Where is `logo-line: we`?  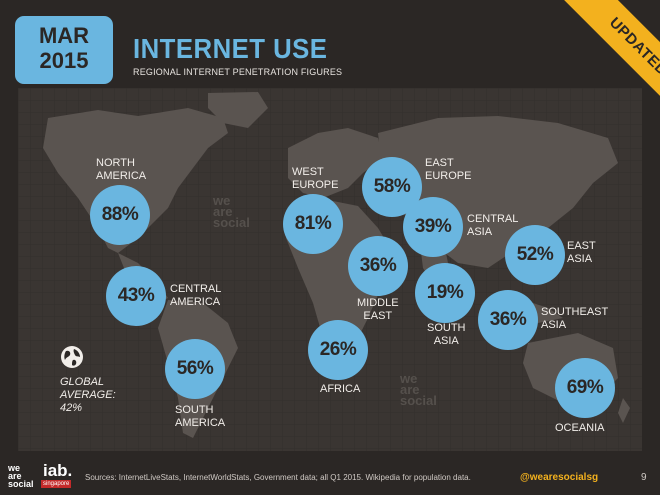 logo-line: we is located at coordinates (14, 468).